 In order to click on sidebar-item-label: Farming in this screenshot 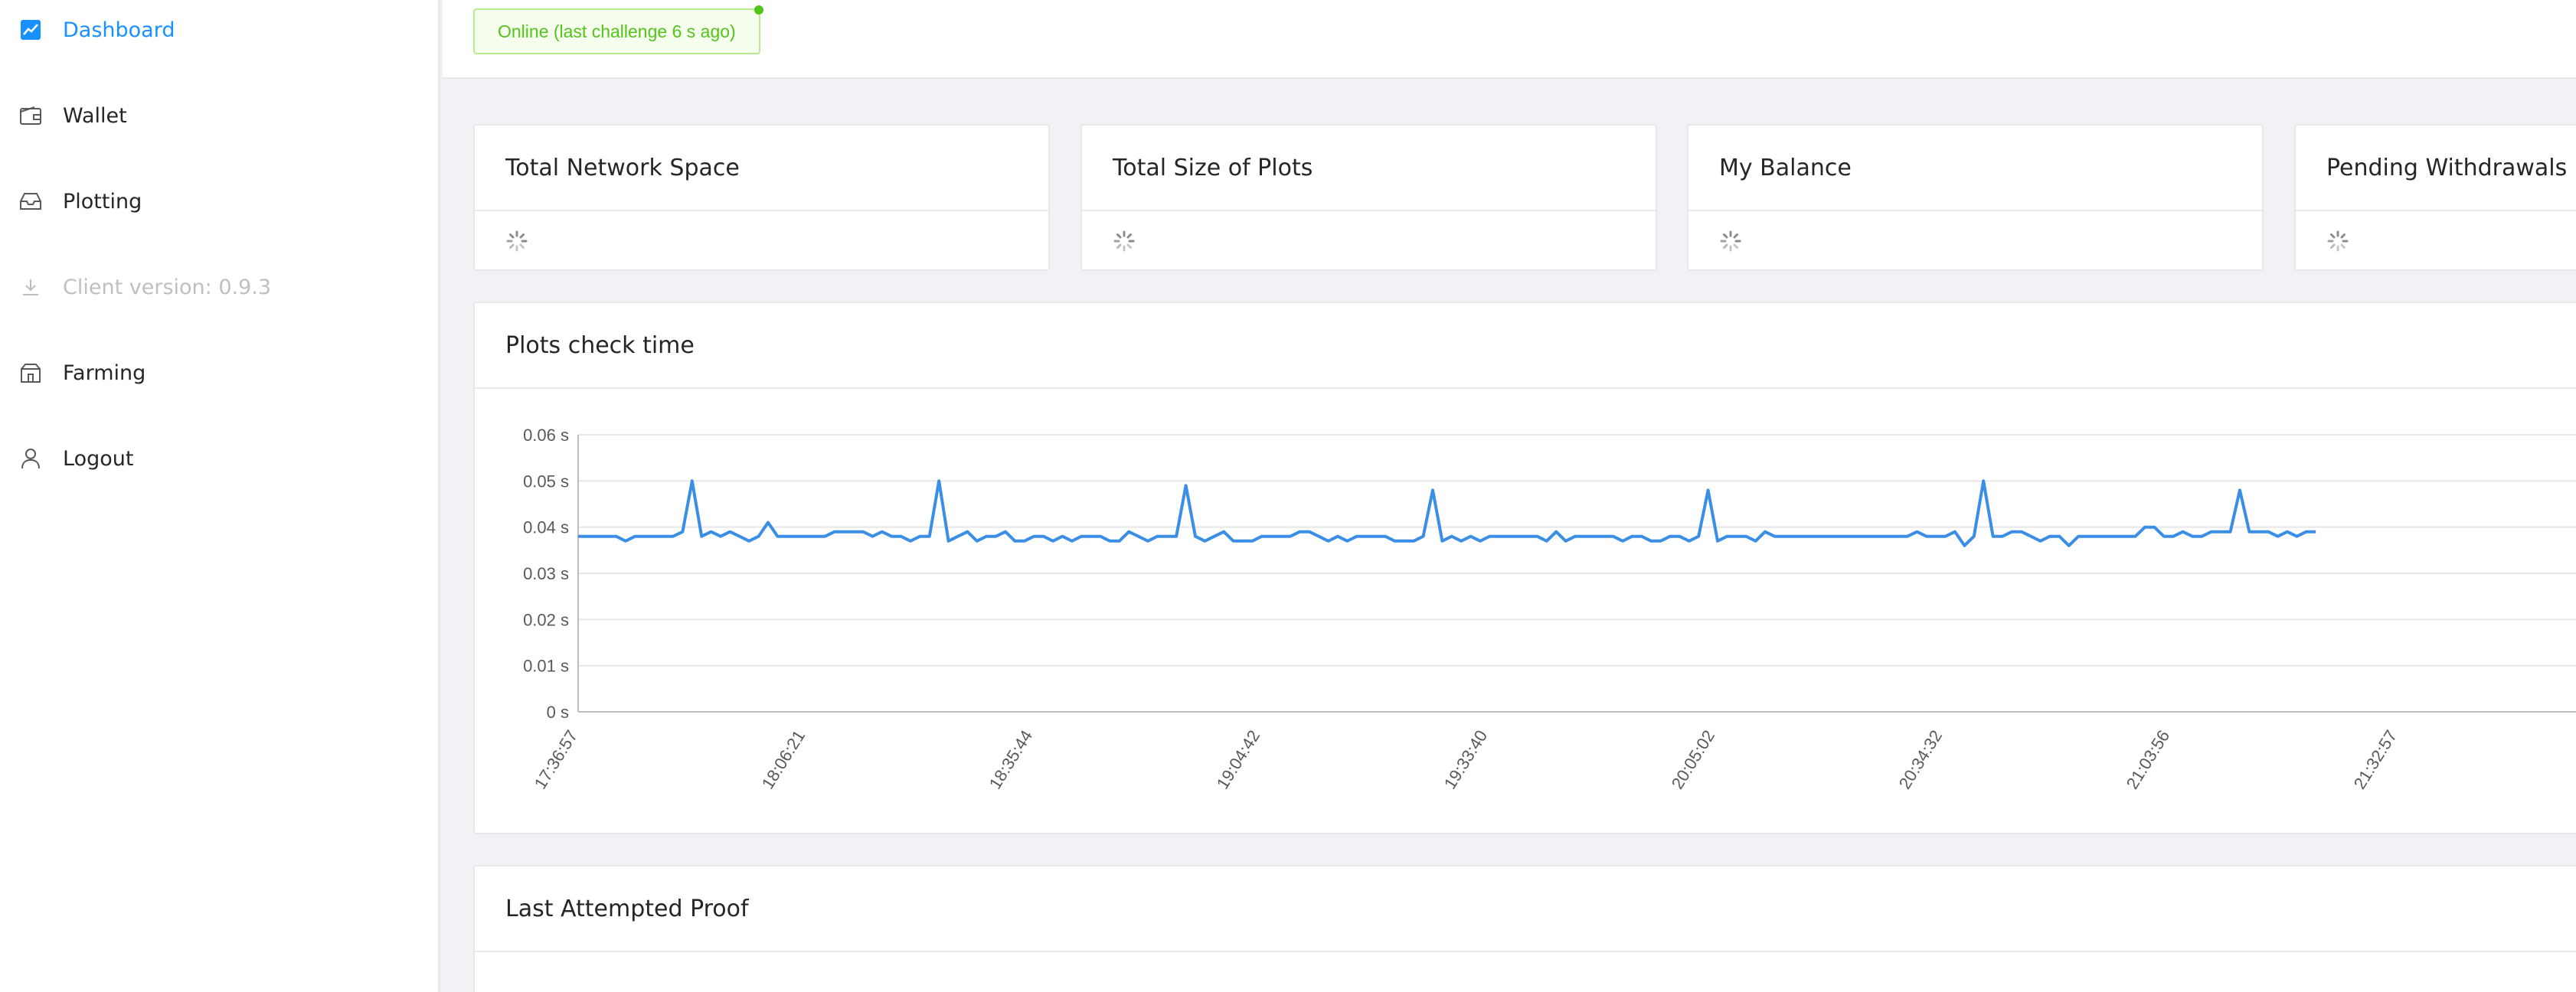, I will do `click(104, 373)`.